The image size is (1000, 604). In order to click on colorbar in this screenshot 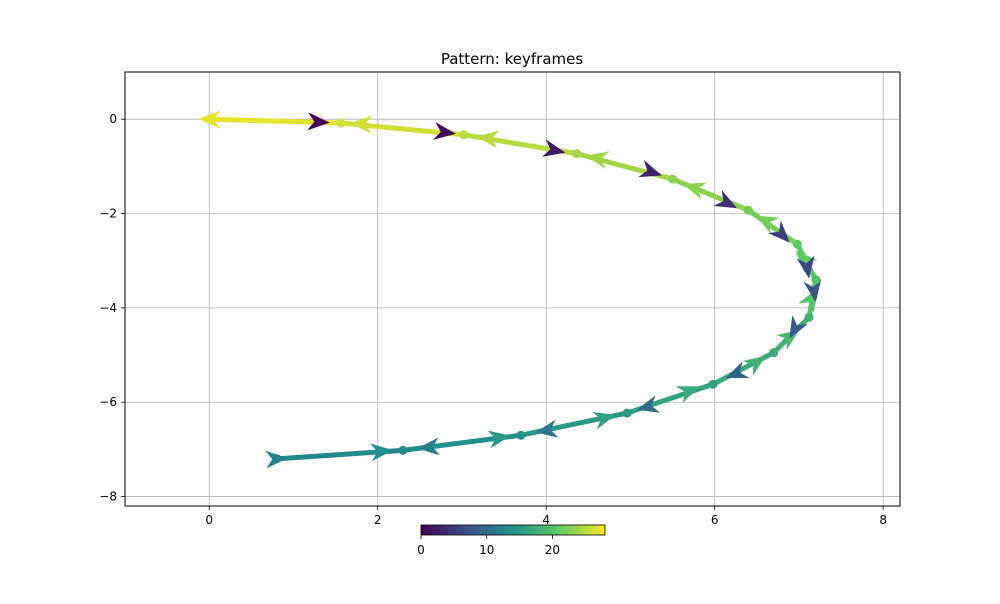, I will do `click(513, 530)`.